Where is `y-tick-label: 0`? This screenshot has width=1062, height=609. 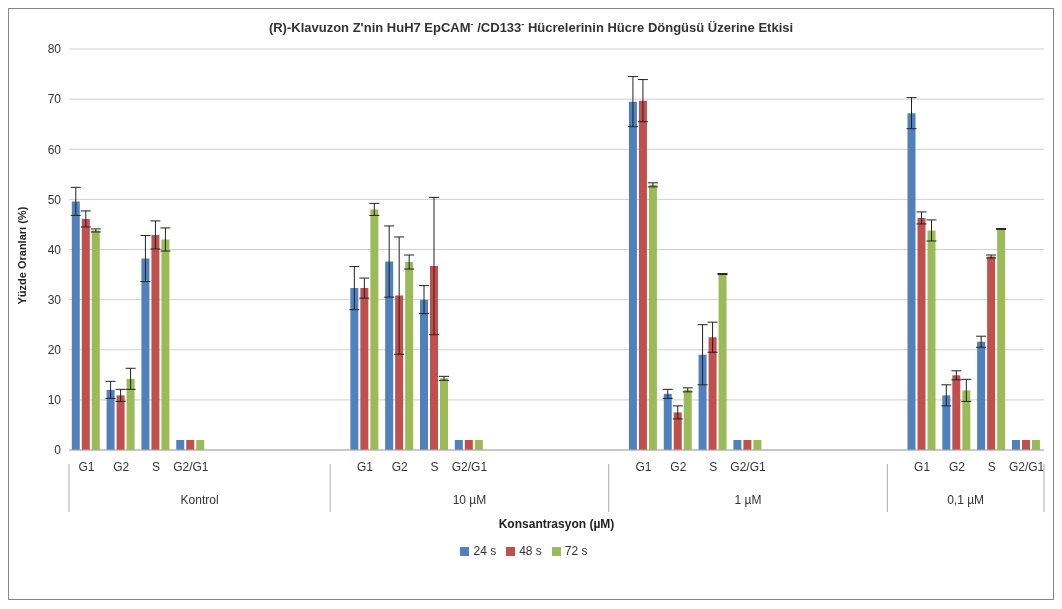
y-tick-label: 0 is located at coordinates (58, 450).